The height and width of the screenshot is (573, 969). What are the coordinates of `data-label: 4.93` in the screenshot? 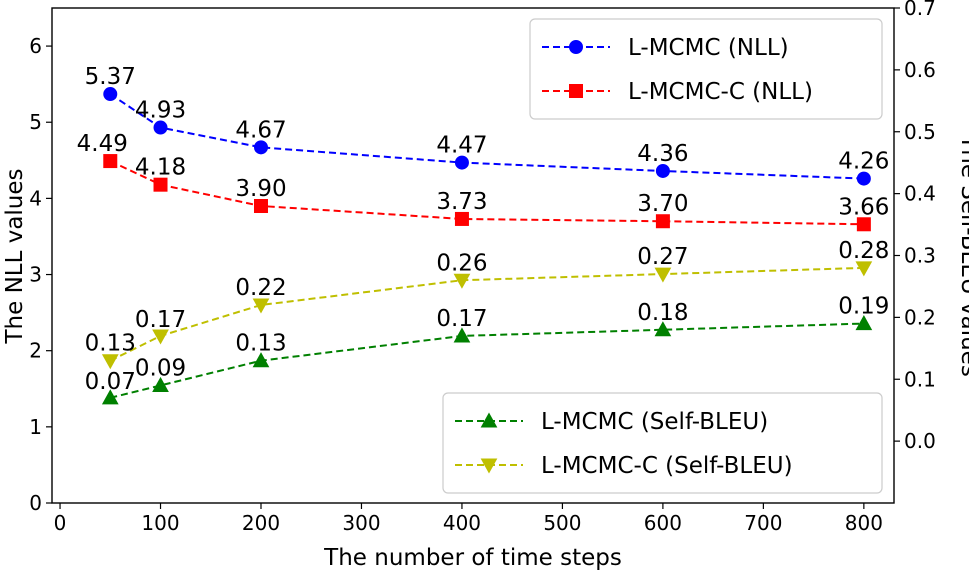 It's located at (160, 111).